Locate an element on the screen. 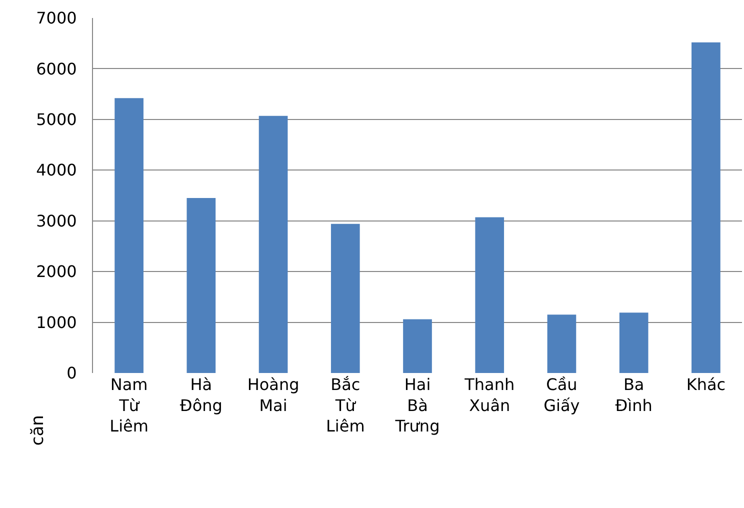 This screenshot has height=508, width=744. y-tick-label: 0 is located at coordinates (71, 373).